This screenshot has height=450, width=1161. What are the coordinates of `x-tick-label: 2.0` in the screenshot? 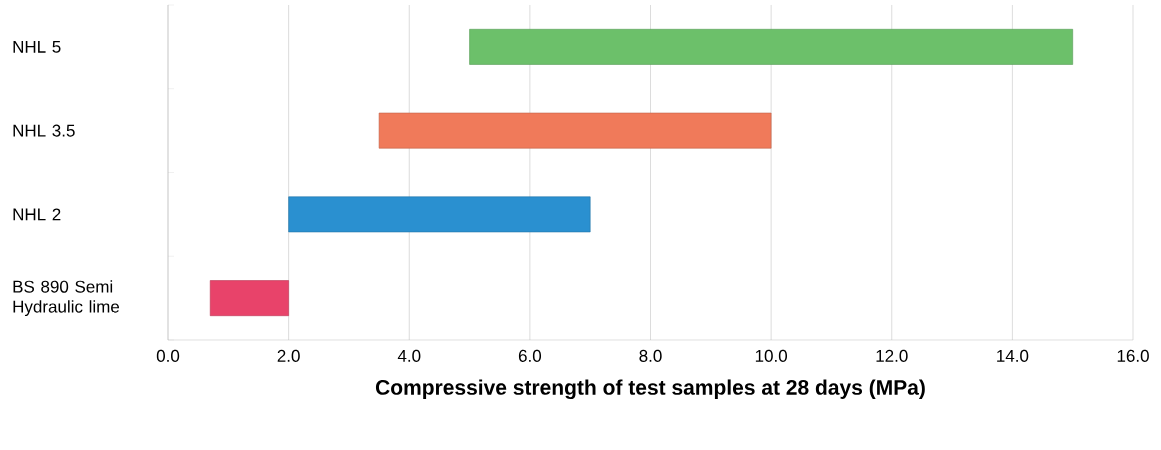 It's located at (288, 355).